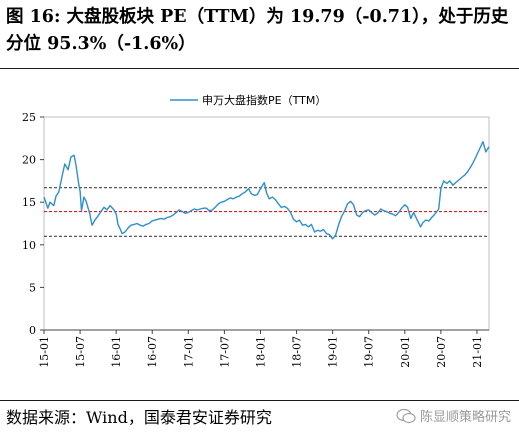 The height and width of the screenshot is (441, 519). Describe the element at coordinates (259, 68) in the screenshot. I see `title-rule` at that location.